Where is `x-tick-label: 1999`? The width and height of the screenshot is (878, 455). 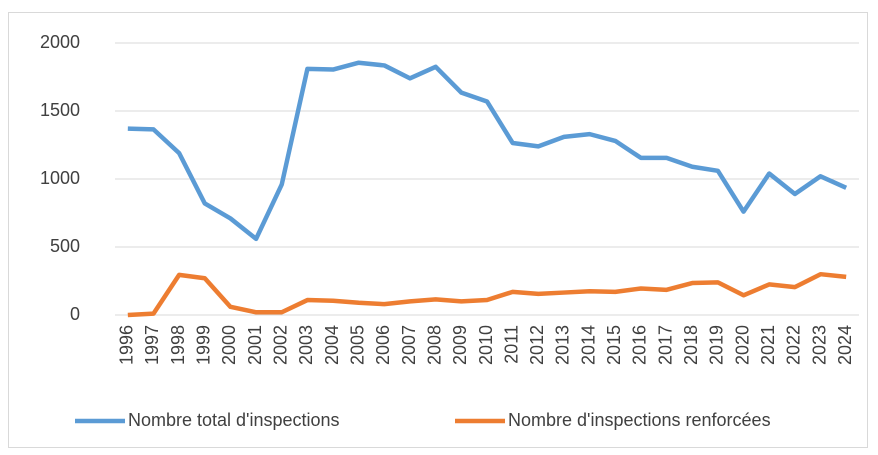 x-tick-label: 1999 is located at coordinates (204, 345).